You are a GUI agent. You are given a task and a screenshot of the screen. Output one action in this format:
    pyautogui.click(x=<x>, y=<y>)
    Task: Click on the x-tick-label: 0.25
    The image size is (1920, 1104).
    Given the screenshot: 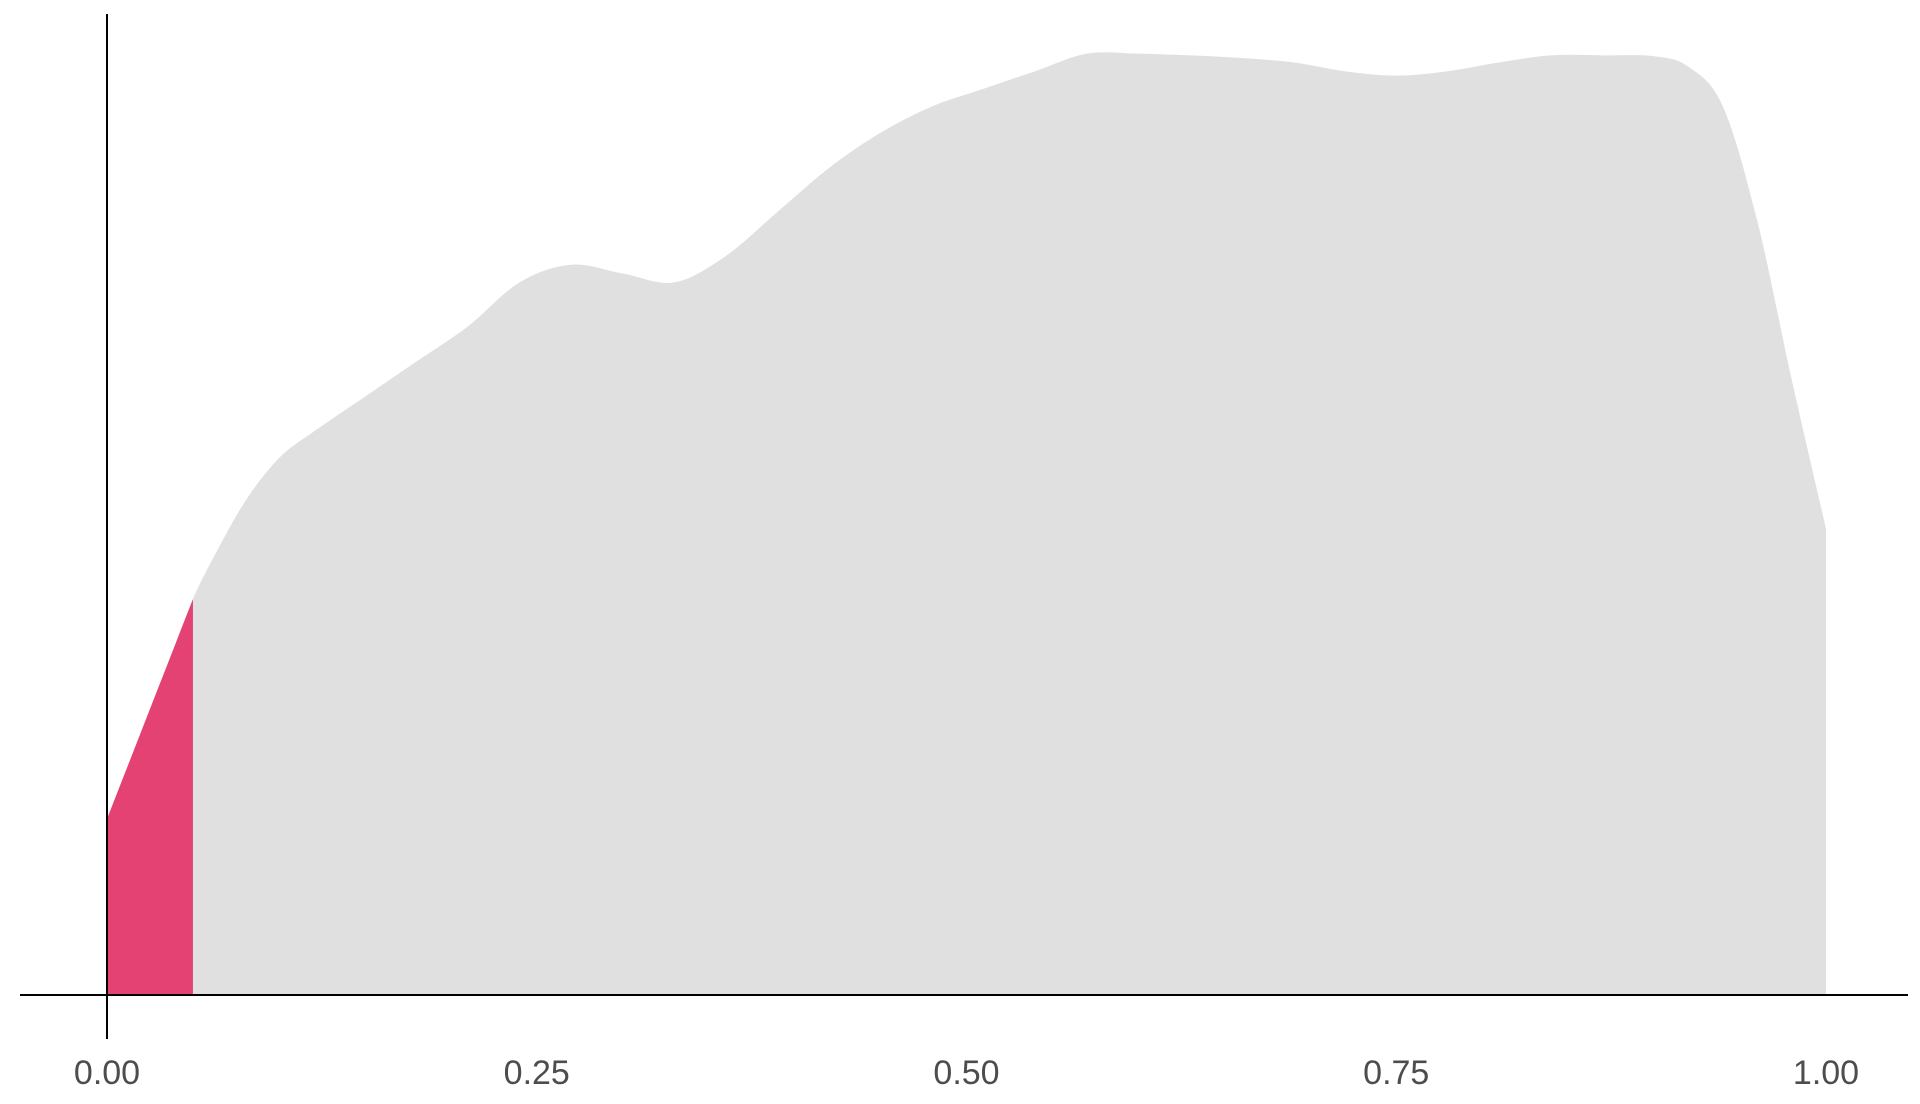 What is the action you would take?
    pyautogui.click(x=537, y=1073)
    